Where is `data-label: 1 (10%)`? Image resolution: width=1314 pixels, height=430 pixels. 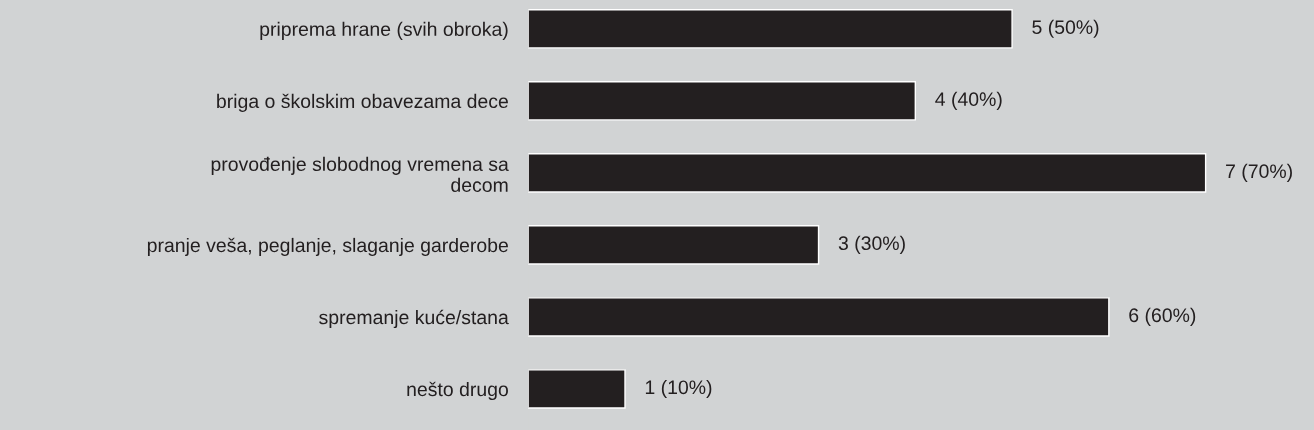
data-label: 1 (10%) is located at coordinates (678, 388).